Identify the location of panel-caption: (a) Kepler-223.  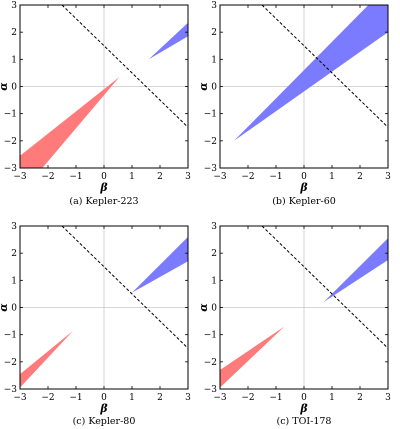
(103, 201).